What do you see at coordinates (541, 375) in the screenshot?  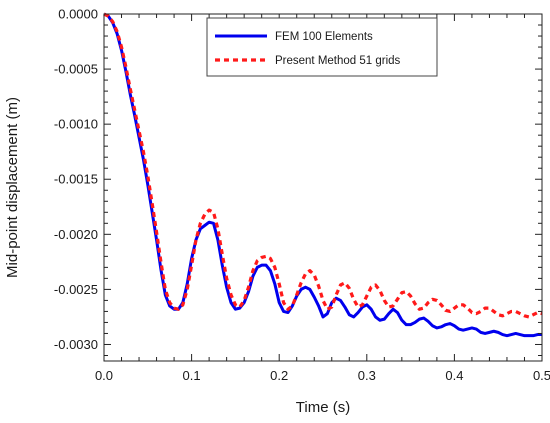 I see `x-tick-label: 0.5` at bounding box center [541, 375].